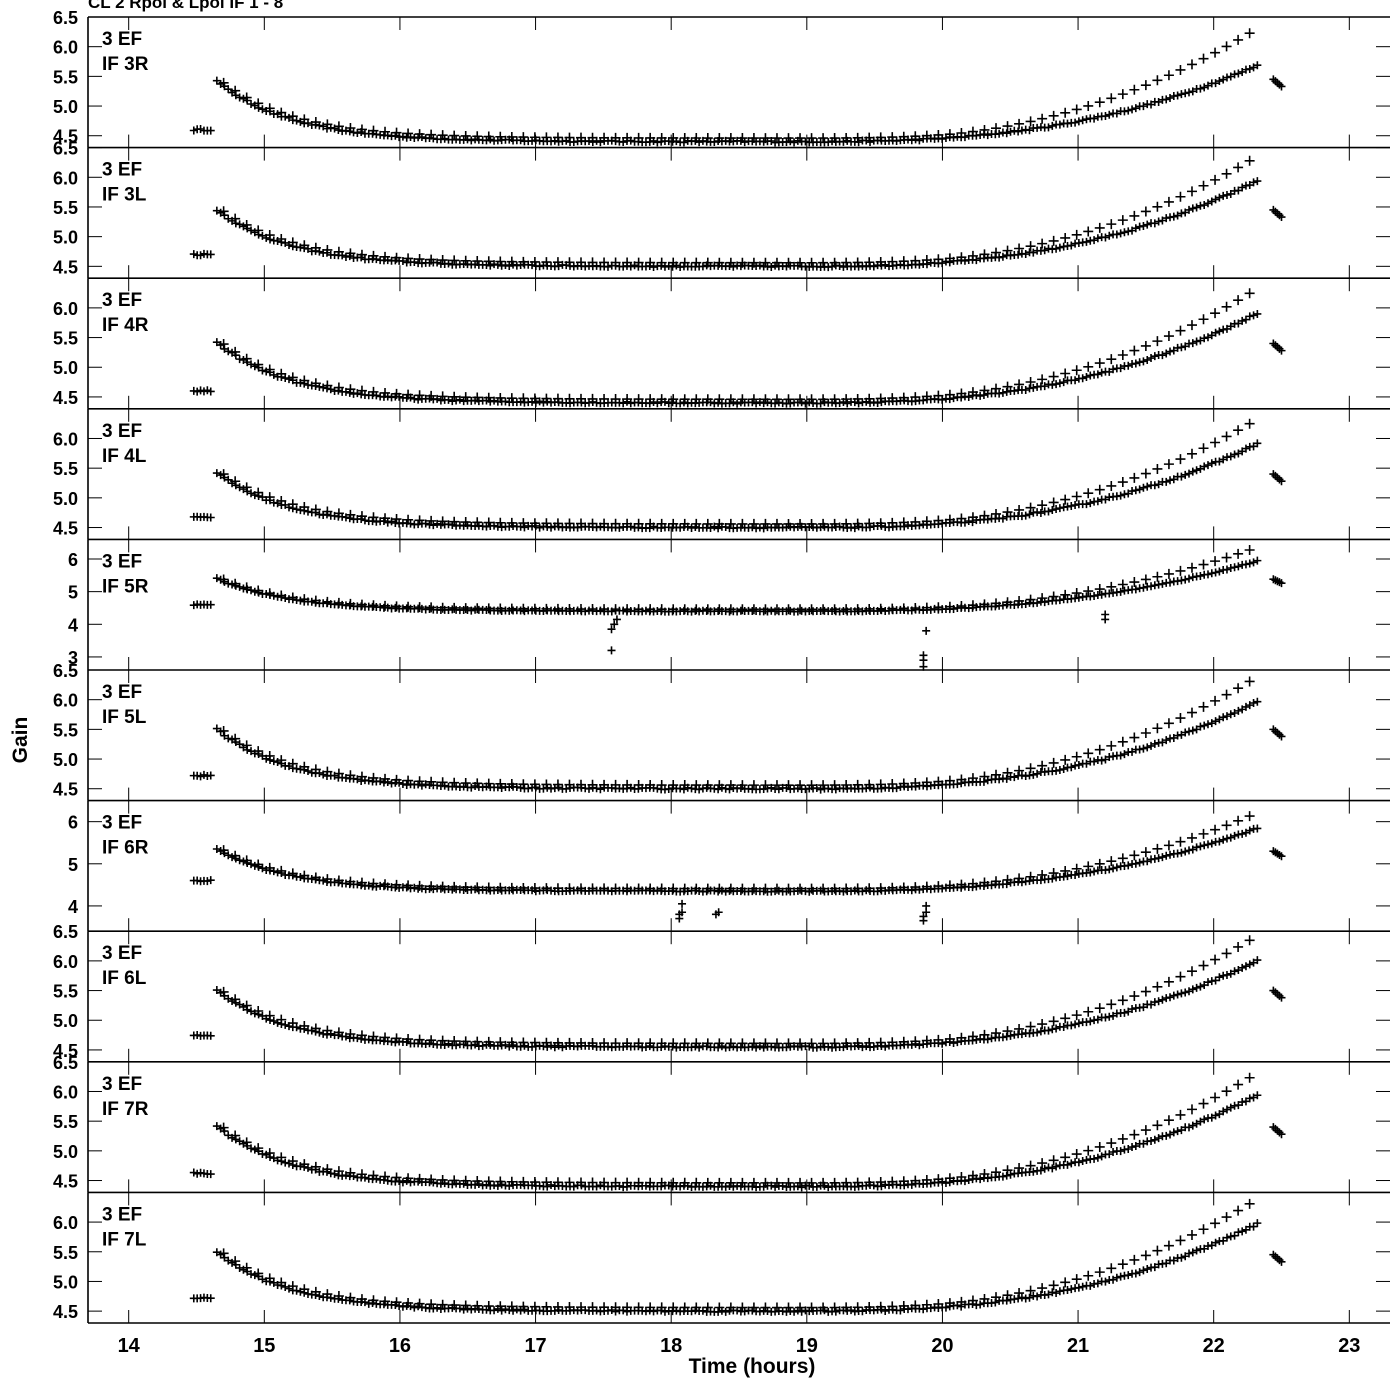 Image resolution: width=1390 pixels, height=1380 pixels. I want to click on panel-antenna-label: 3 EF, so click(122, 39).